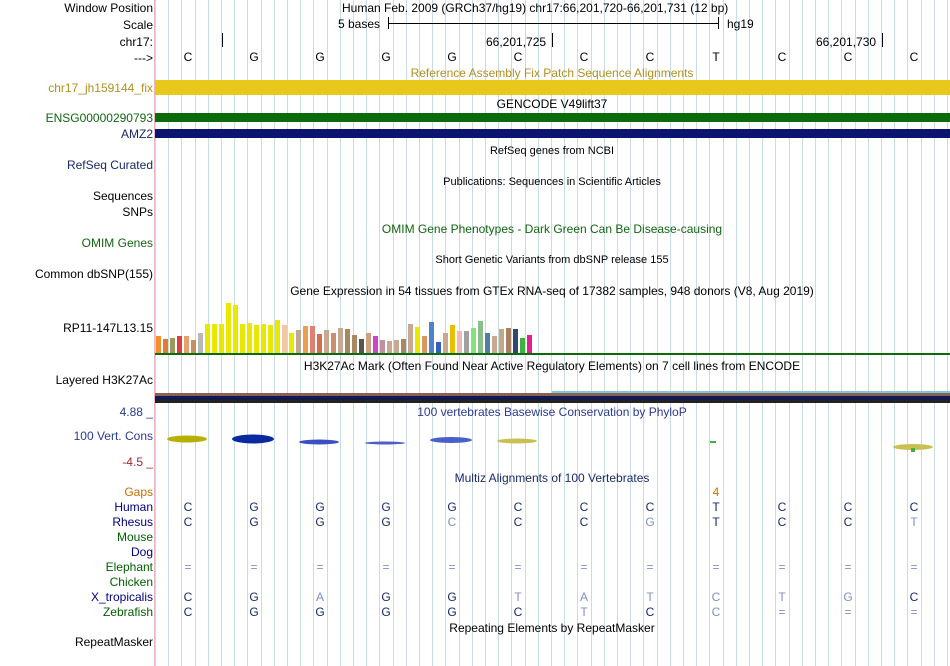 This screenshot has width=950, height=666. I want to click on species-label: Mouse, so click(134, 537).